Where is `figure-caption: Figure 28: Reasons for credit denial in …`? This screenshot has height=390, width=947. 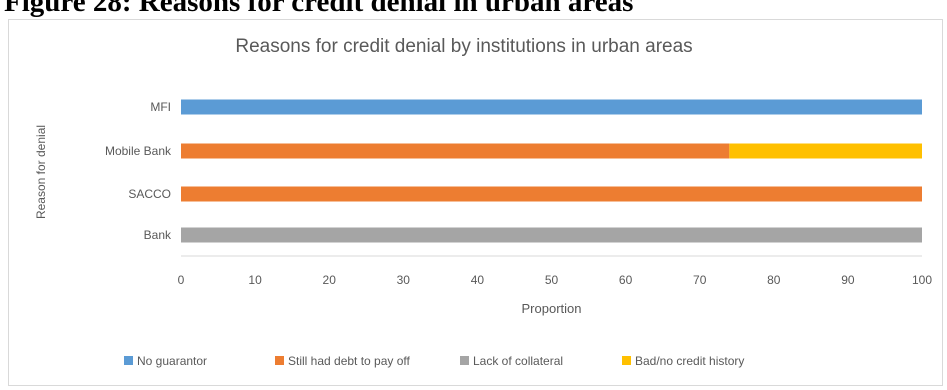 figure-caption: Figure 28: Reasons for credit denial in … is located at coordinates (319, 9).